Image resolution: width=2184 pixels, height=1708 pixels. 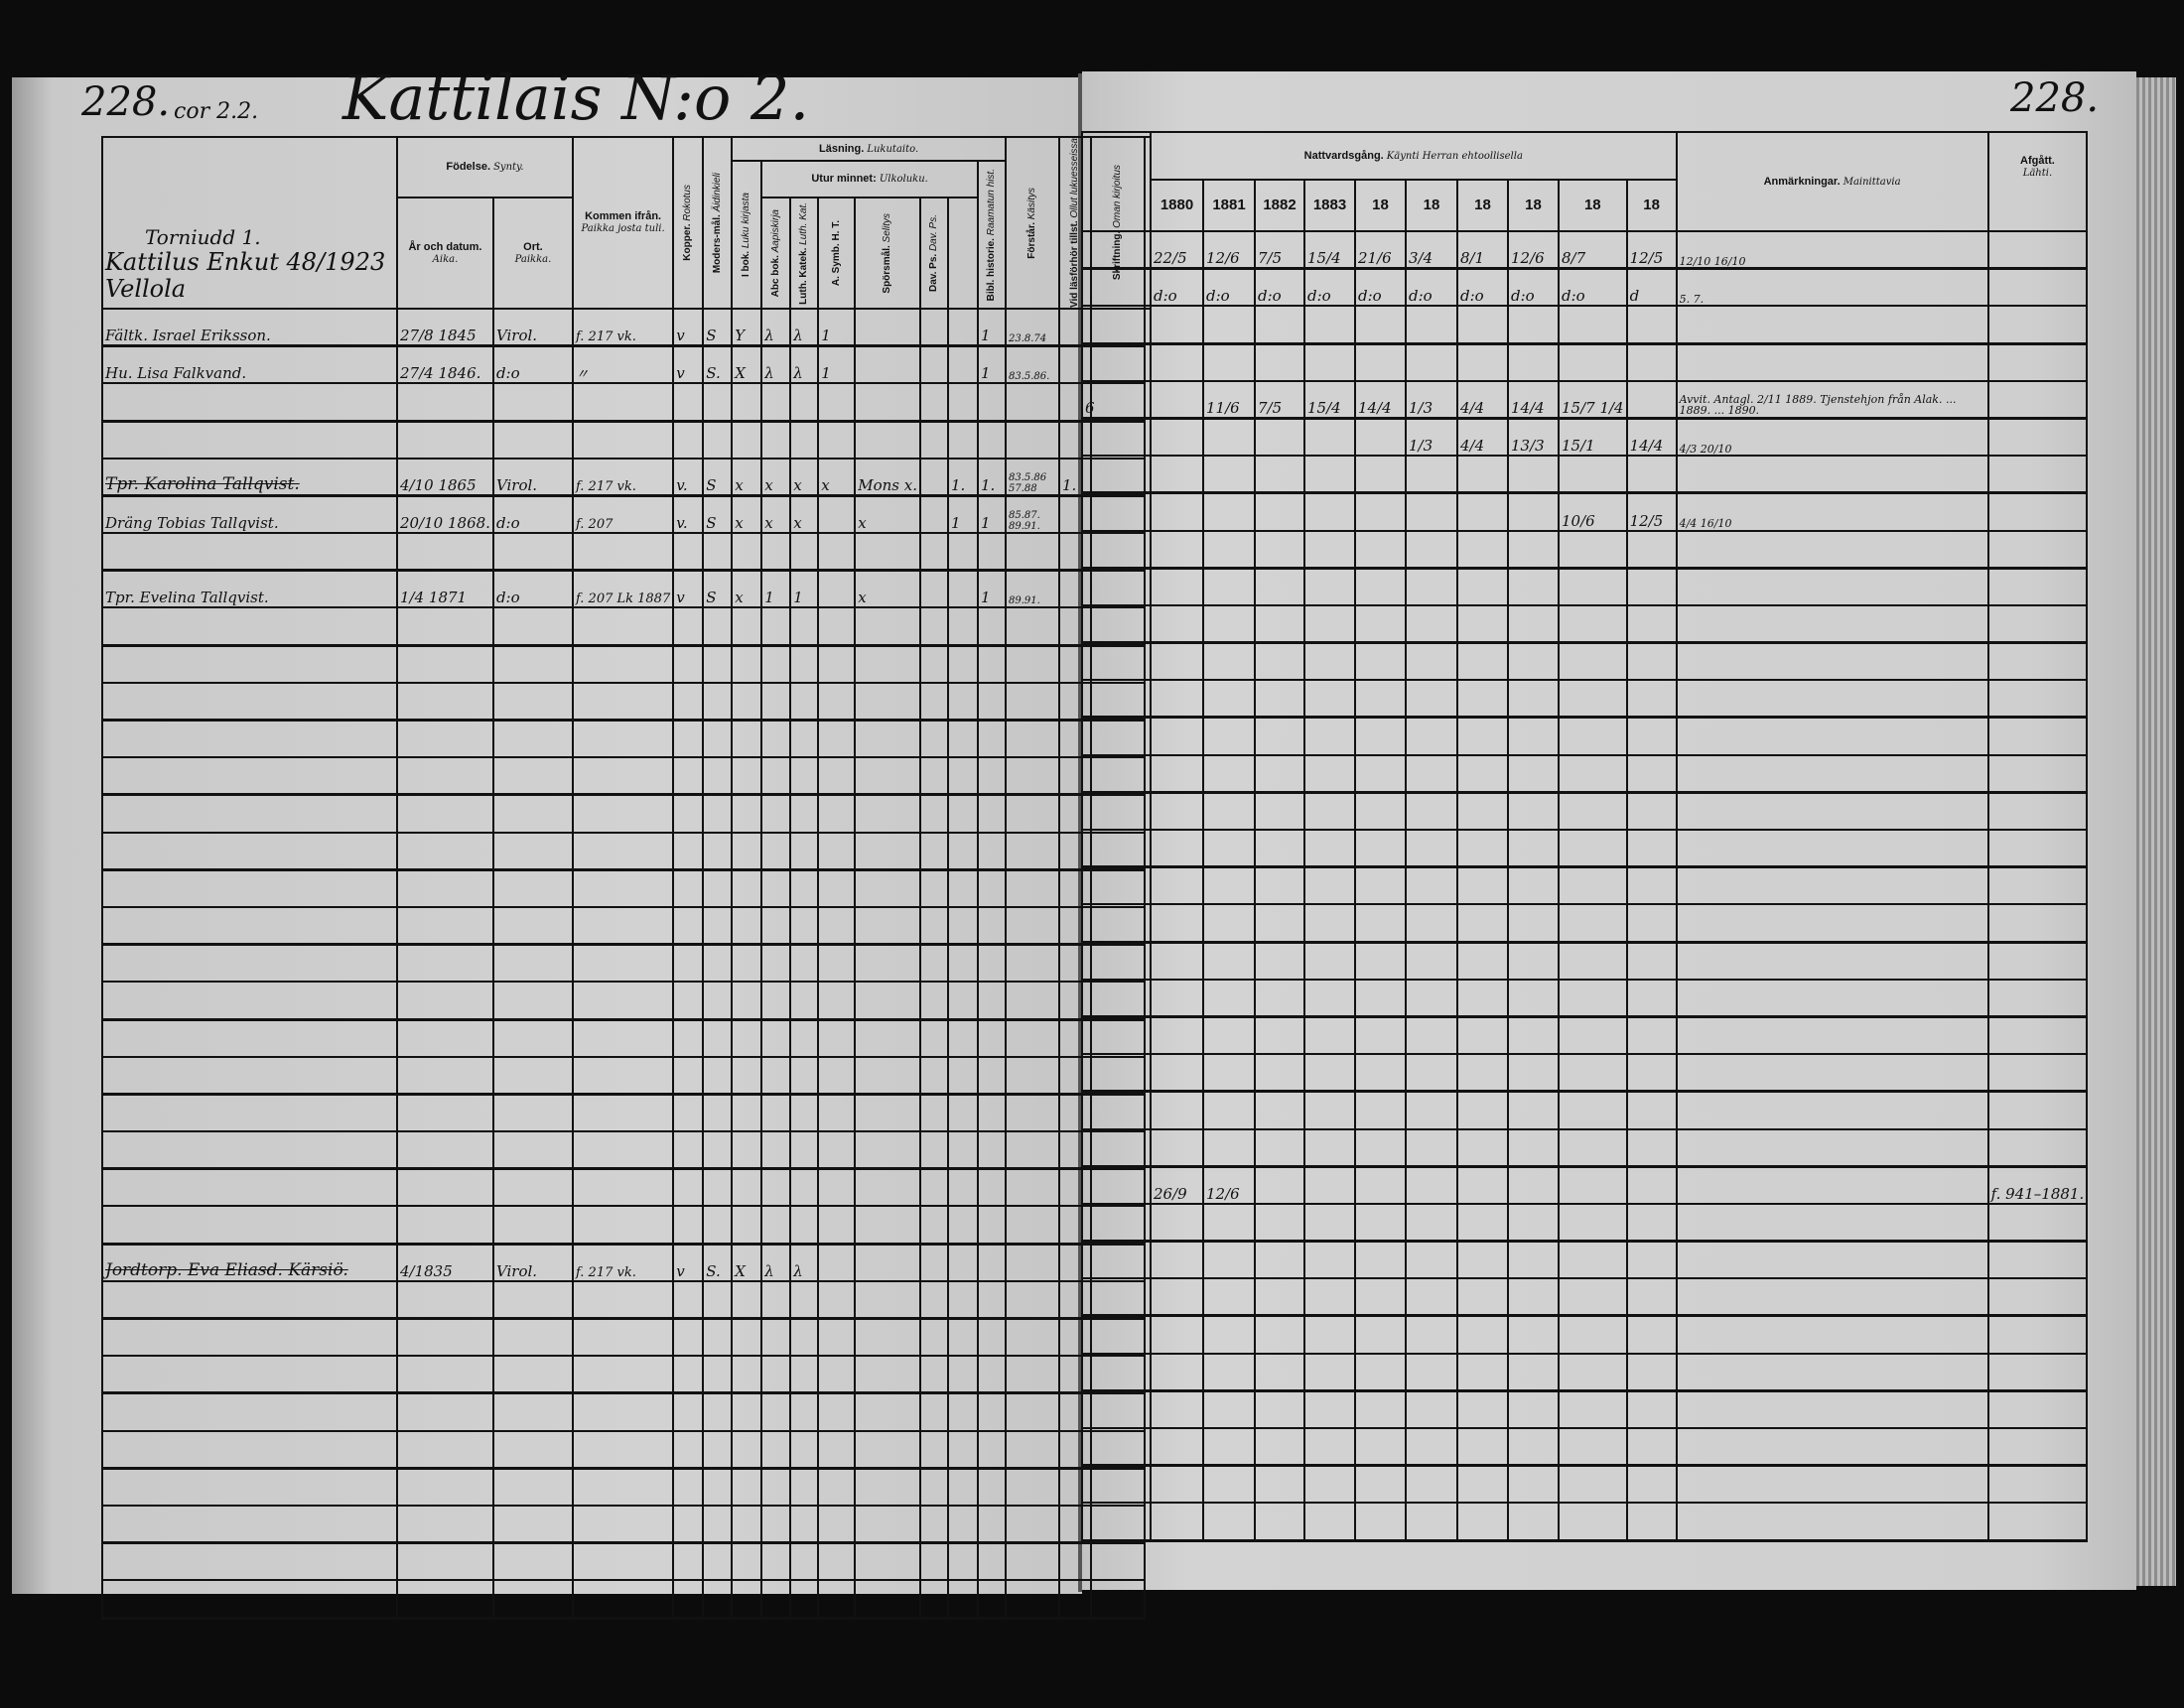 I want to click on cell-catechism: λ, so click(x=804, y=365).